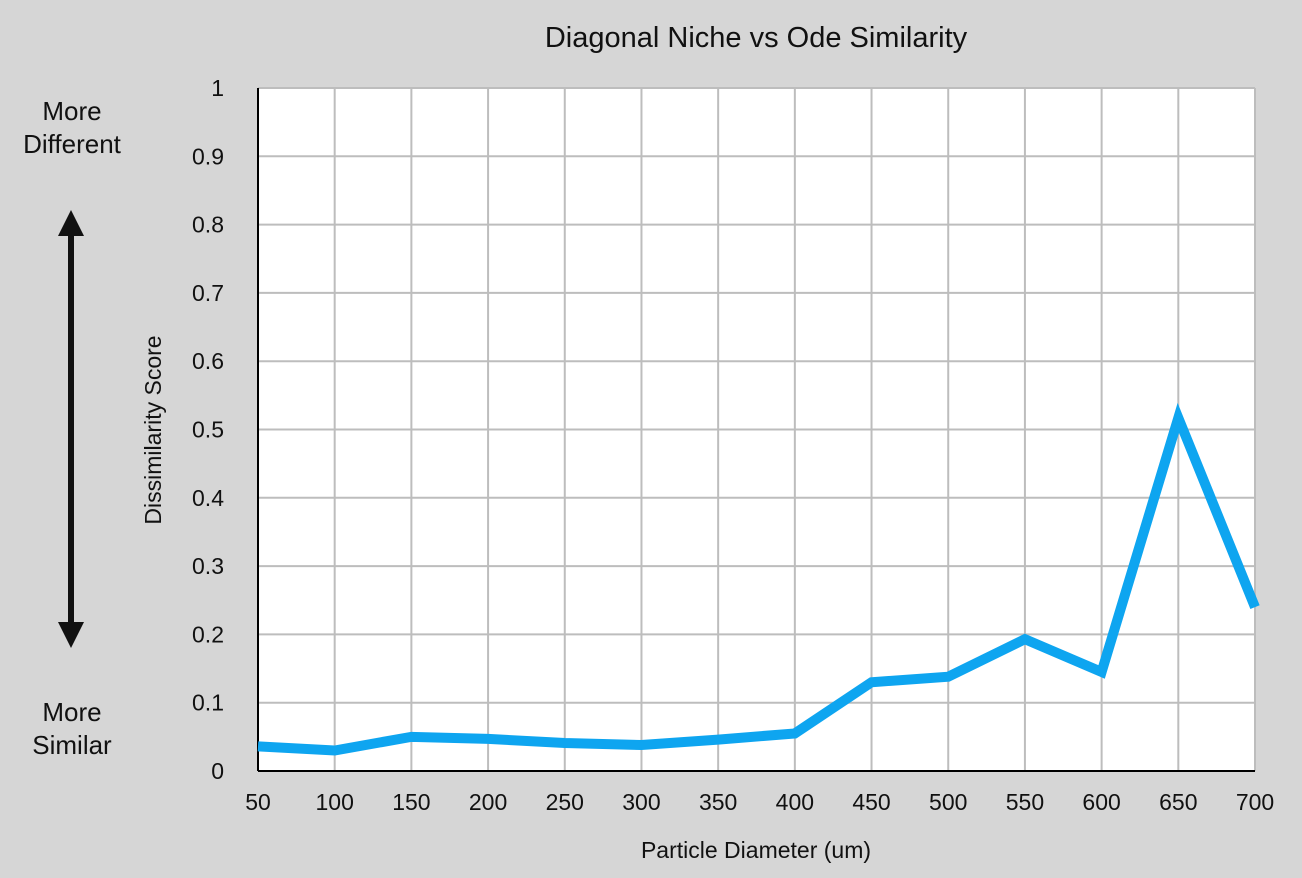  I want to click on x-axis-title: Particle Diameter (um), so click(756, 850).